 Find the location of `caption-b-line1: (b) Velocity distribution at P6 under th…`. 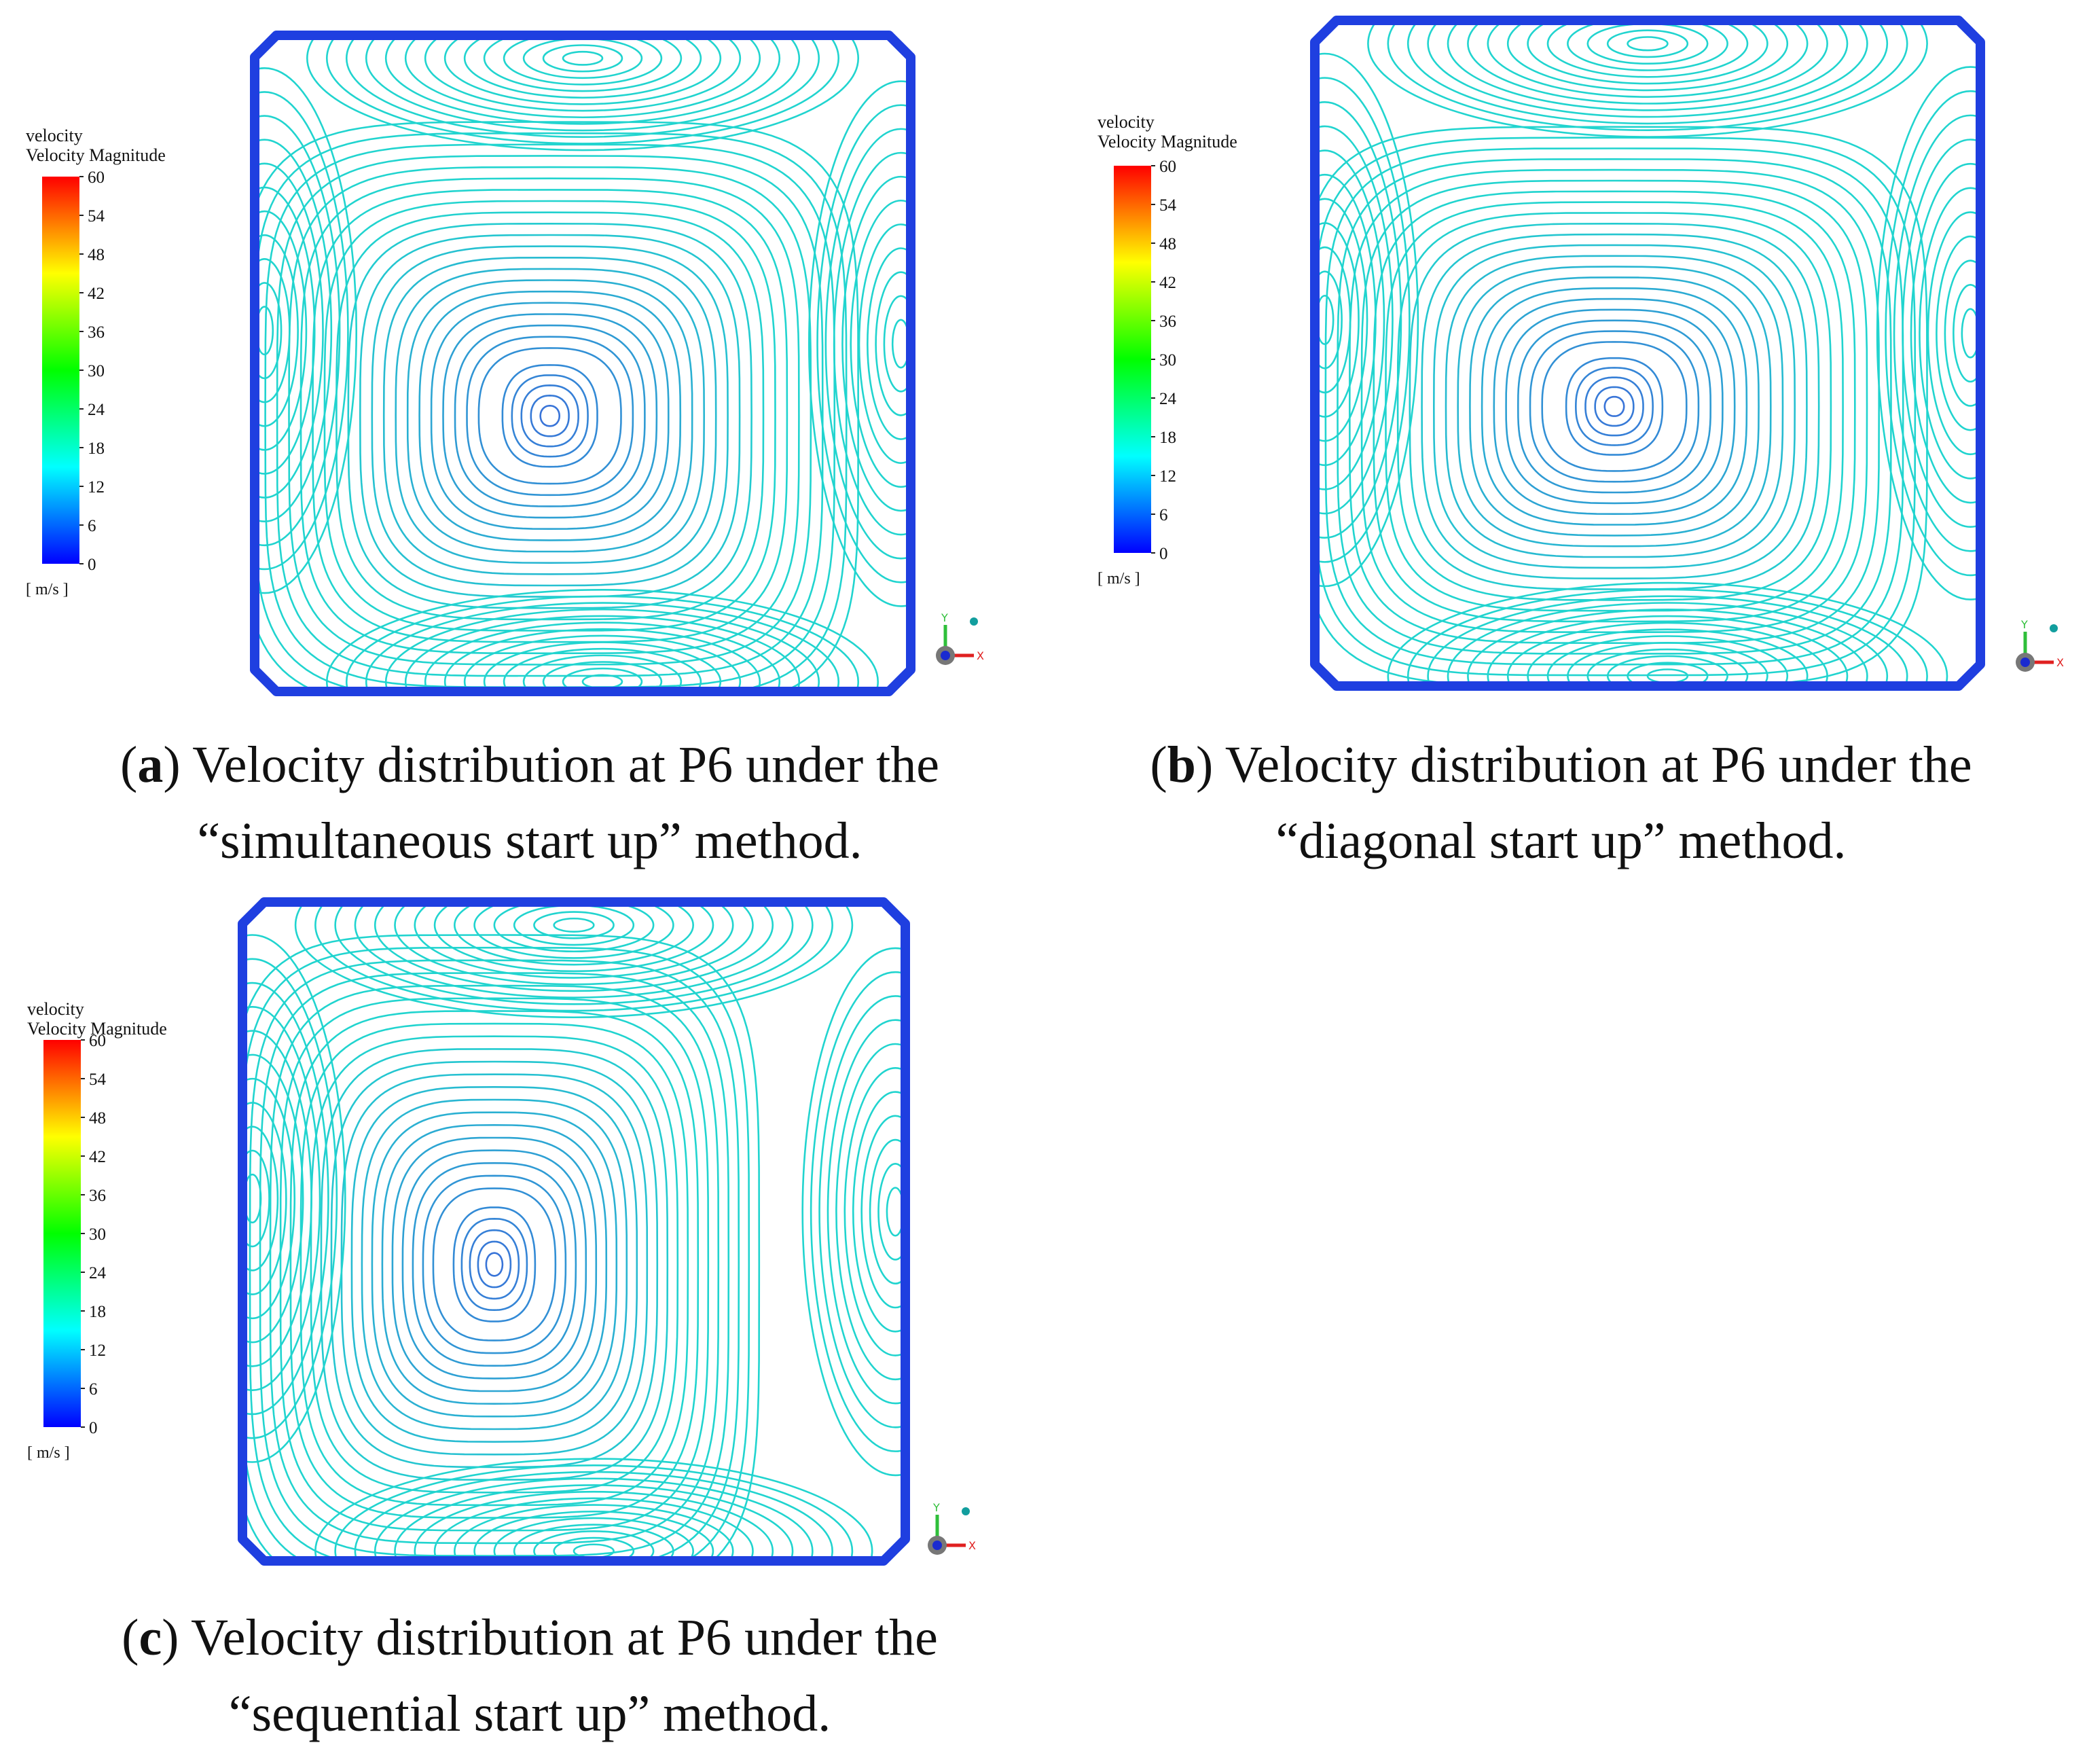

caption-b-line1: (b) Velocity distribution at P6 under th… is located at coordinates (1561, 764).